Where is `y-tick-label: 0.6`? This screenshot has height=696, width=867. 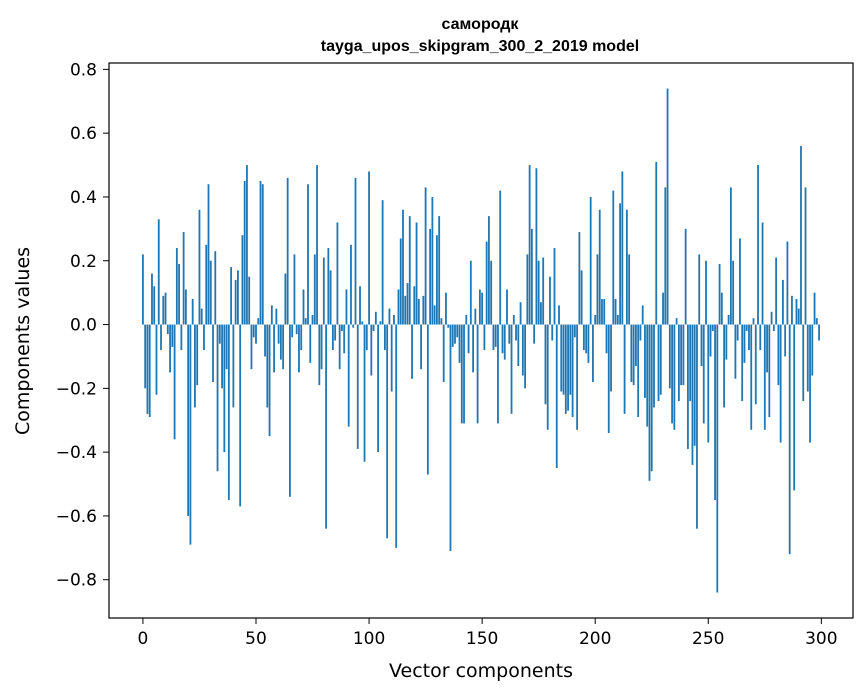
y-tick-label: 0.6 is located at coordinates (83, 134).